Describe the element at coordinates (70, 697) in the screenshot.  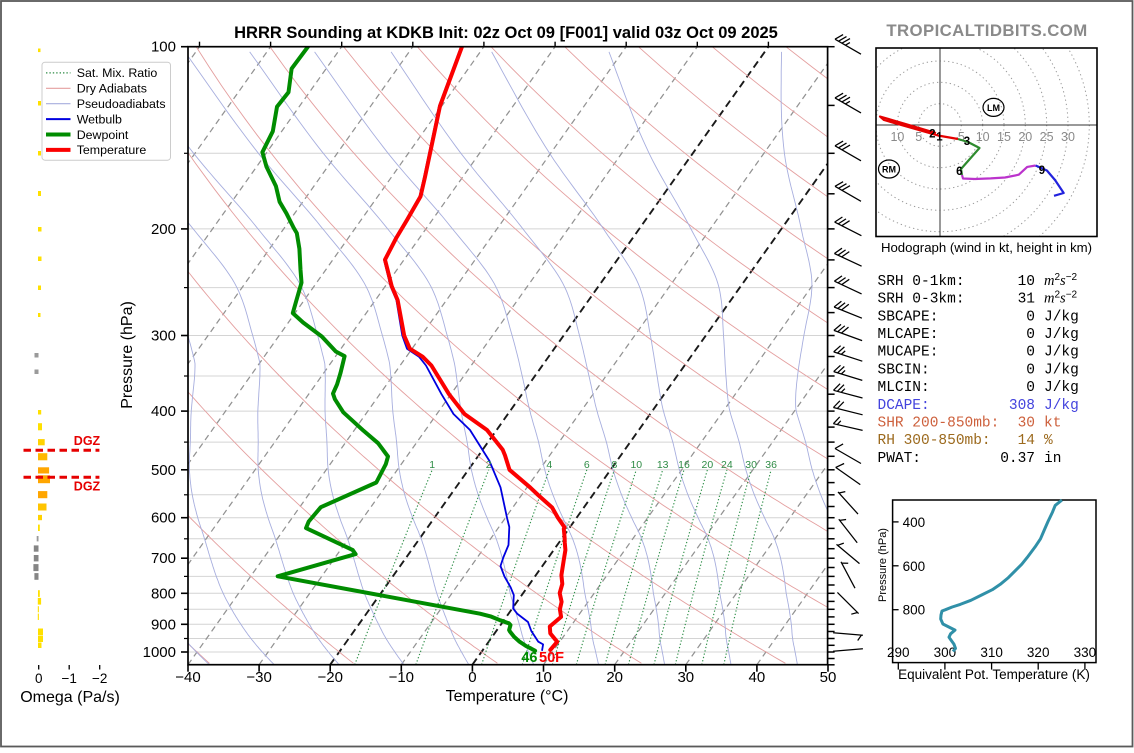
I see `svg-text: Omega (Pa/s)` at that location.